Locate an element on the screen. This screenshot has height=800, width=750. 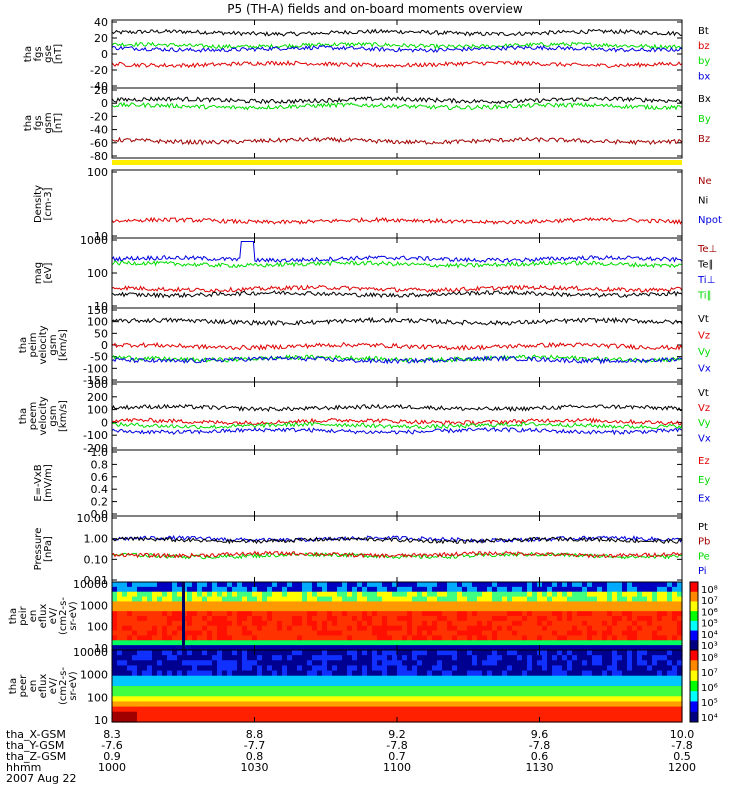
y-tick-label: 200 is located at coordinates (97, 397).